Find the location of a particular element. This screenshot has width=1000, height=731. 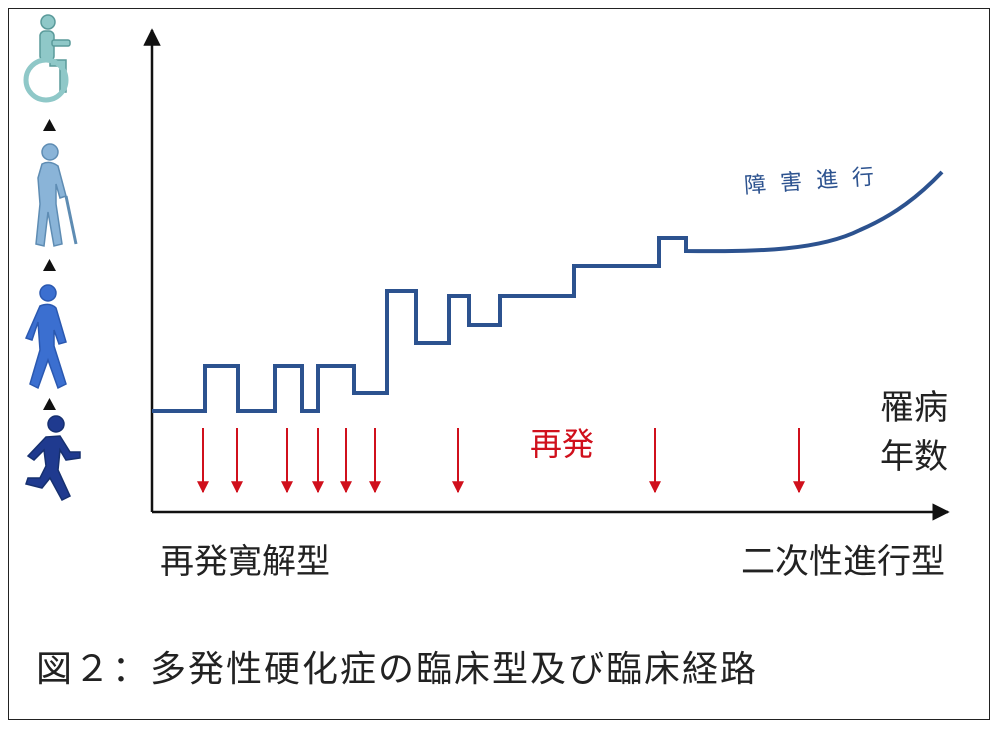

walking-person-icon is located at coordinates (45, 337).